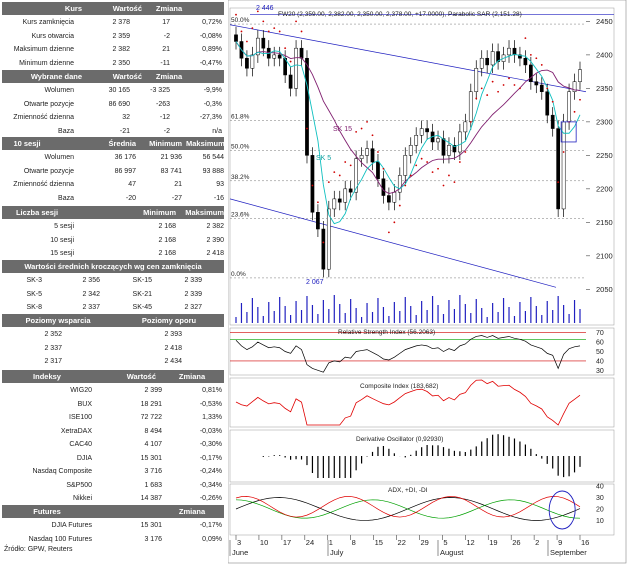 The height and width of the screenshot is (565, 630). I want to click on table-cell: 86 997, so click(125, 171).